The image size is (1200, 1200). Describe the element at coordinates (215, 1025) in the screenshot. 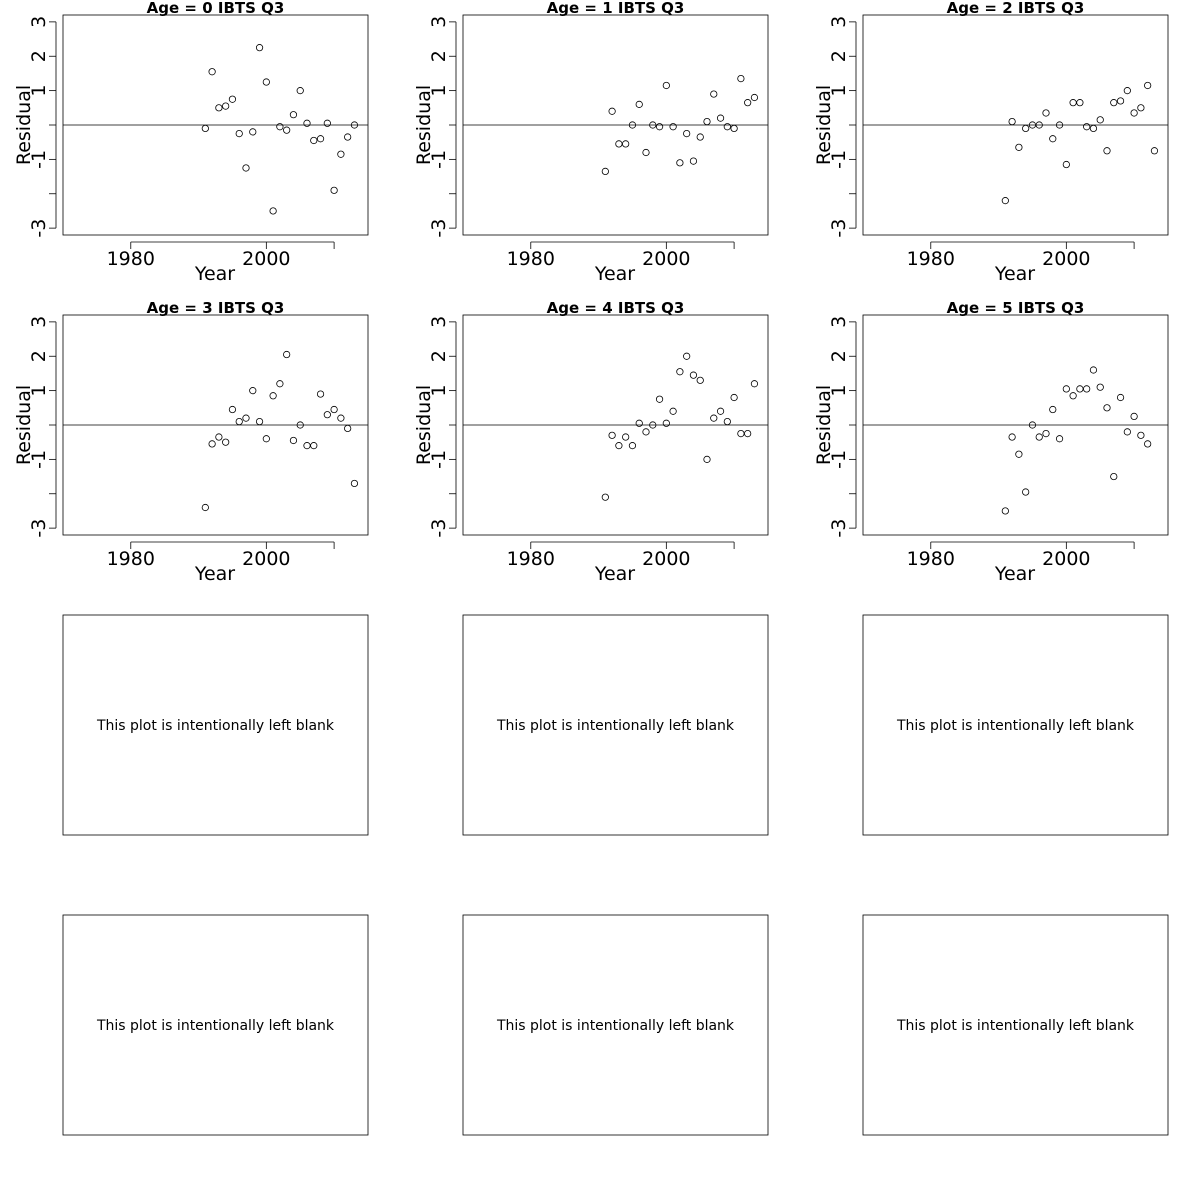

I see `blank-panel-3: This plot is intentionally left blank` at that location.